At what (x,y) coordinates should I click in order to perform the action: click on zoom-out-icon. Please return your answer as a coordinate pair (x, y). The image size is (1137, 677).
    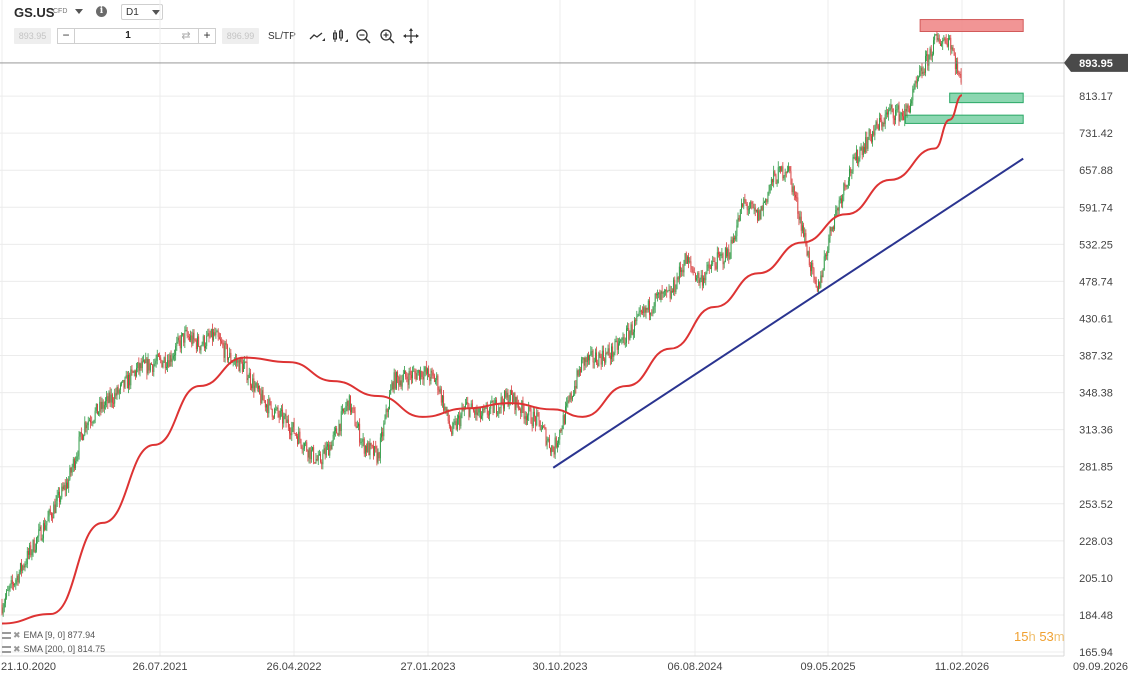
    Looking at the image, I should click on (364, 36).